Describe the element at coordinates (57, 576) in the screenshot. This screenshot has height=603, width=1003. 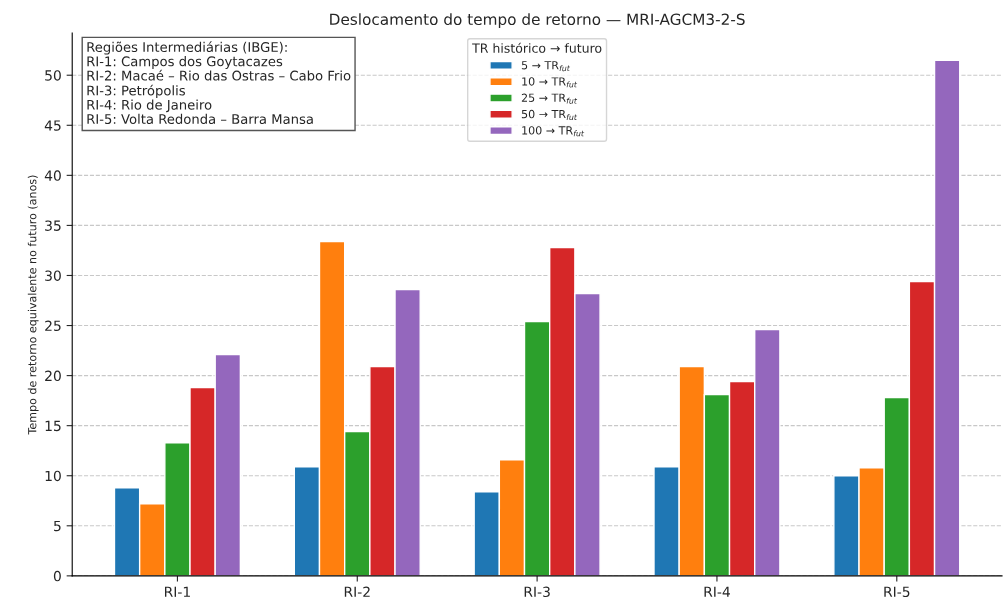
I see `y-tick-label: 0` at that location.